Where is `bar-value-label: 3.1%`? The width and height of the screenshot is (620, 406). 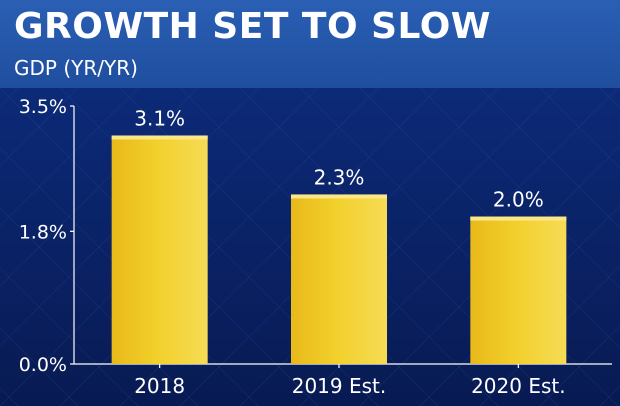
bar-value-label: 3.1% is located at coordinates (159, 118).